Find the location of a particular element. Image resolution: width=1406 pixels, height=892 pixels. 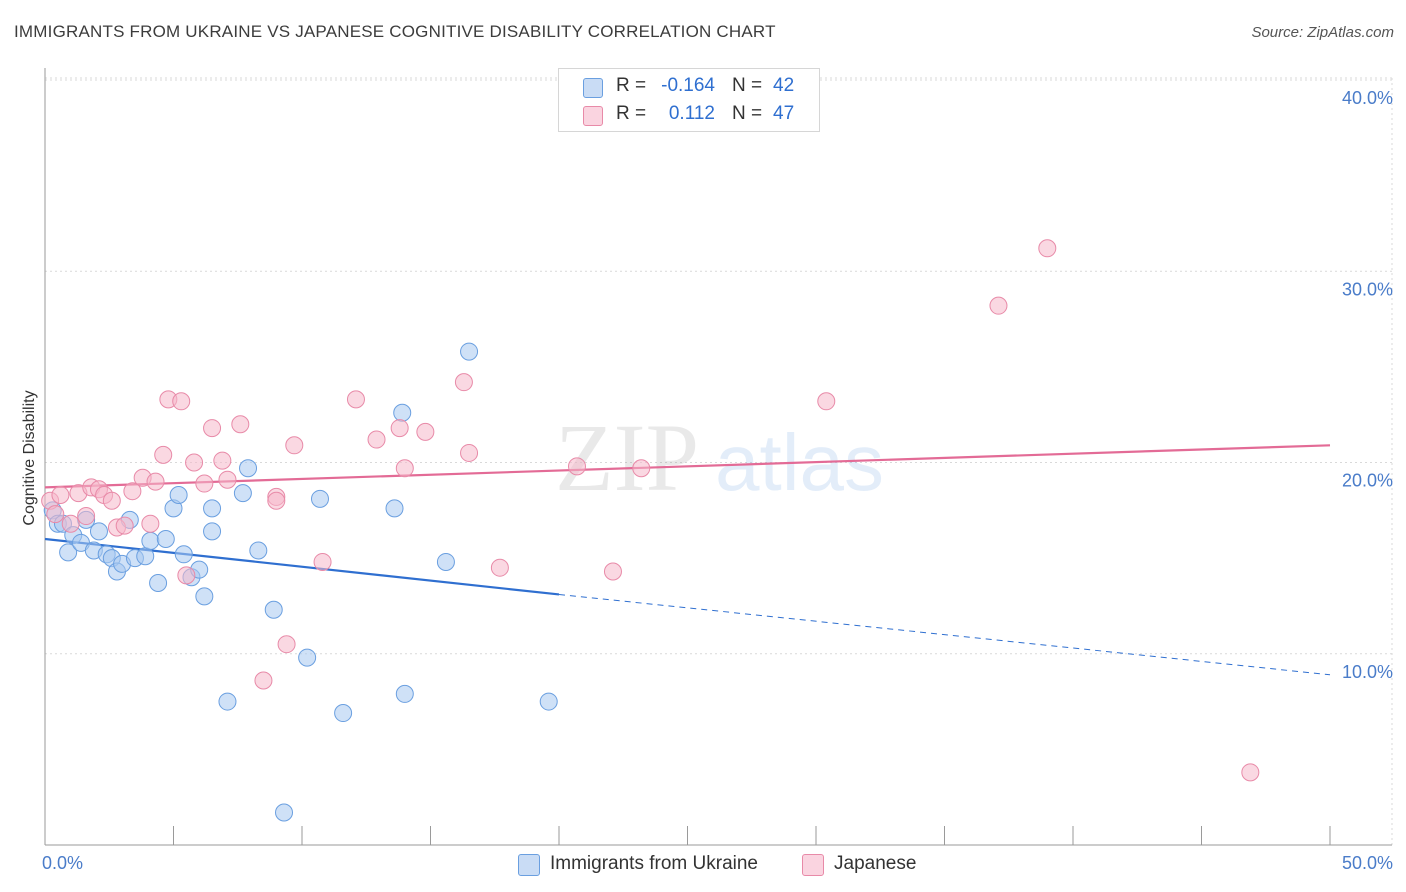

source-label: Source: ZipAtlas.com is located at coordinates (1322, 32).